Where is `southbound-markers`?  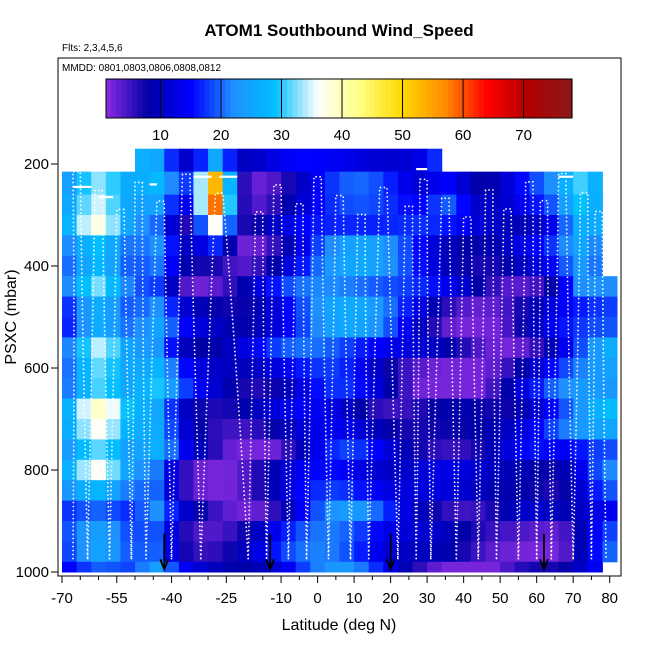 southbound-markers is located at coordinates (354, 552).